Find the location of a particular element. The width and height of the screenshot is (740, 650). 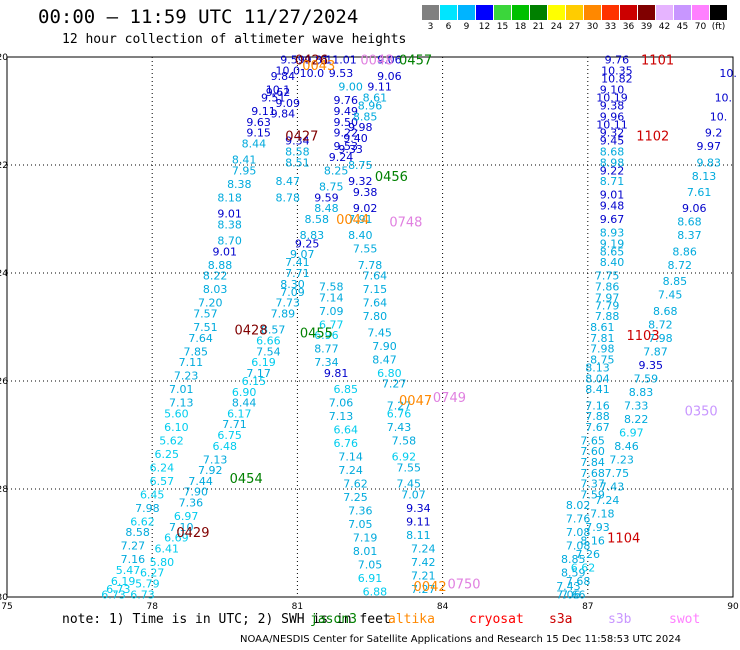

swh-value: 8.01 is located at coordinates (365, 551).